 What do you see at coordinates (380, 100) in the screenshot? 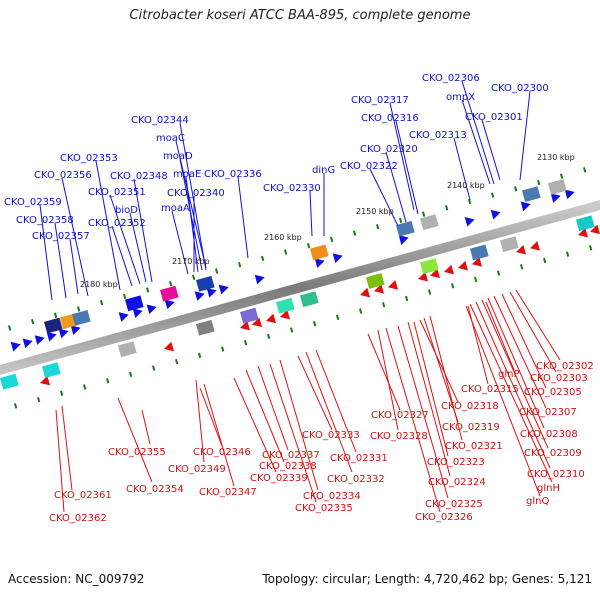
I see `gene-label: CKO_02317` at bounding box center [380, 100].